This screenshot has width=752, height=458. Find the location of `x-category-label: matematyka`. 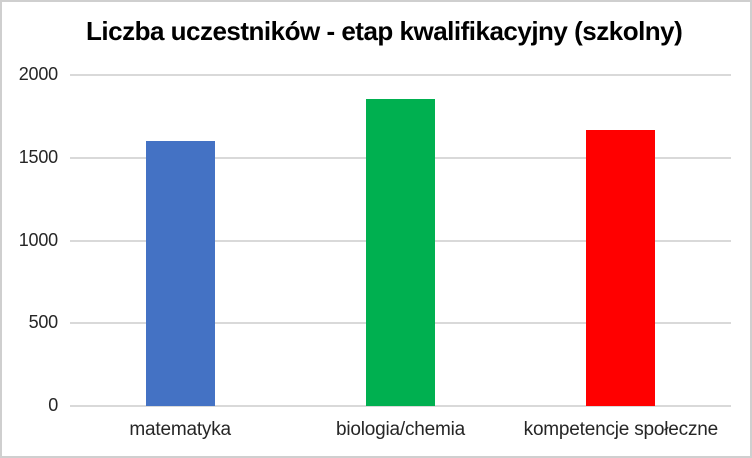

x-category-label: matematyka is located at coordinates (180, 429).